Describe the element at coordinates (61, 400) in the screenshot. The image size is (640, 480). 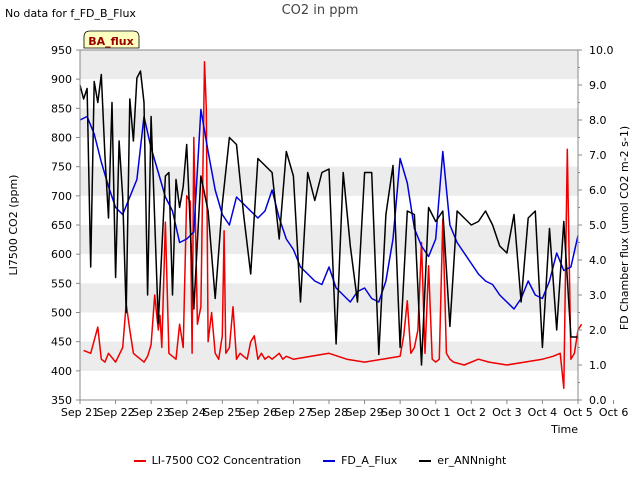
I see `y-tick-label: 350` at that location.